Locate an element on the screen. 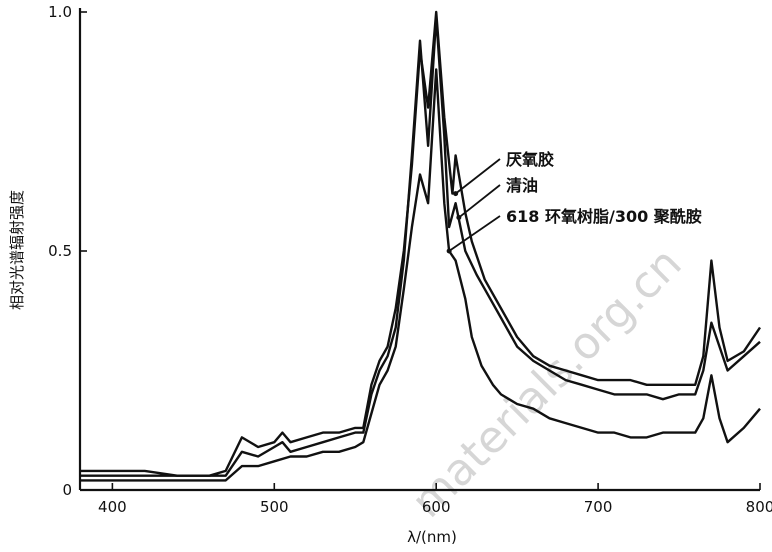  x-tick-label: 700 is located at coordinates (598, 507).